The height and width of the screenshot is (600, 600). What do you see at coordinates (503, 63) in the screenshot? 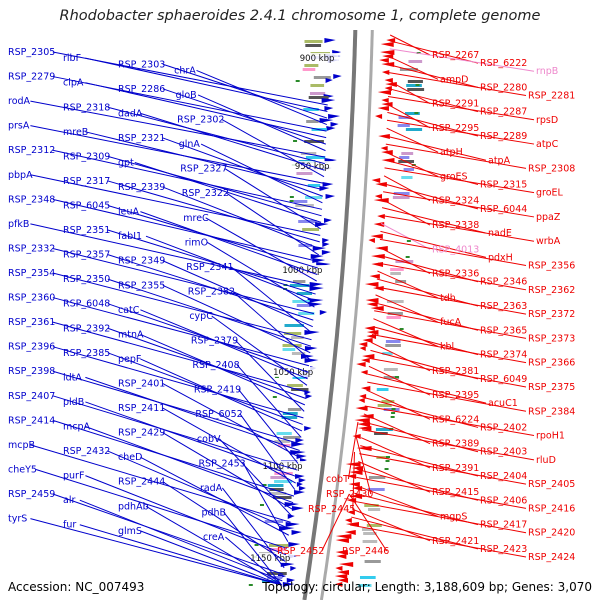
I see `gene-label-reverse: RSP_6222` at bounding box center [503, 63].